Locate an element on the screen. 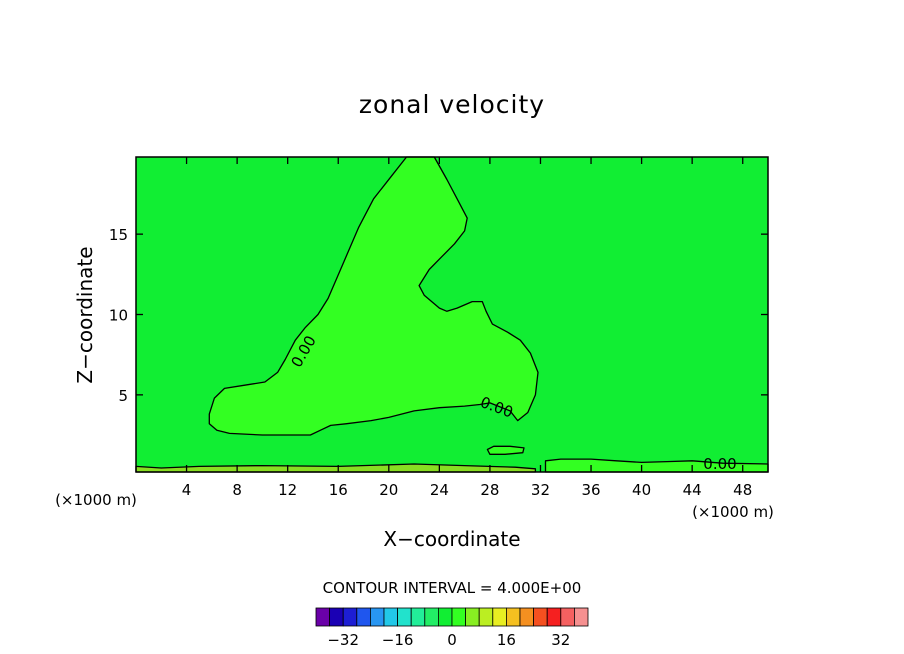 This screenshot has height=654, width=904. colorbar-tick-label: −32 is located at coordinates (343, 640).